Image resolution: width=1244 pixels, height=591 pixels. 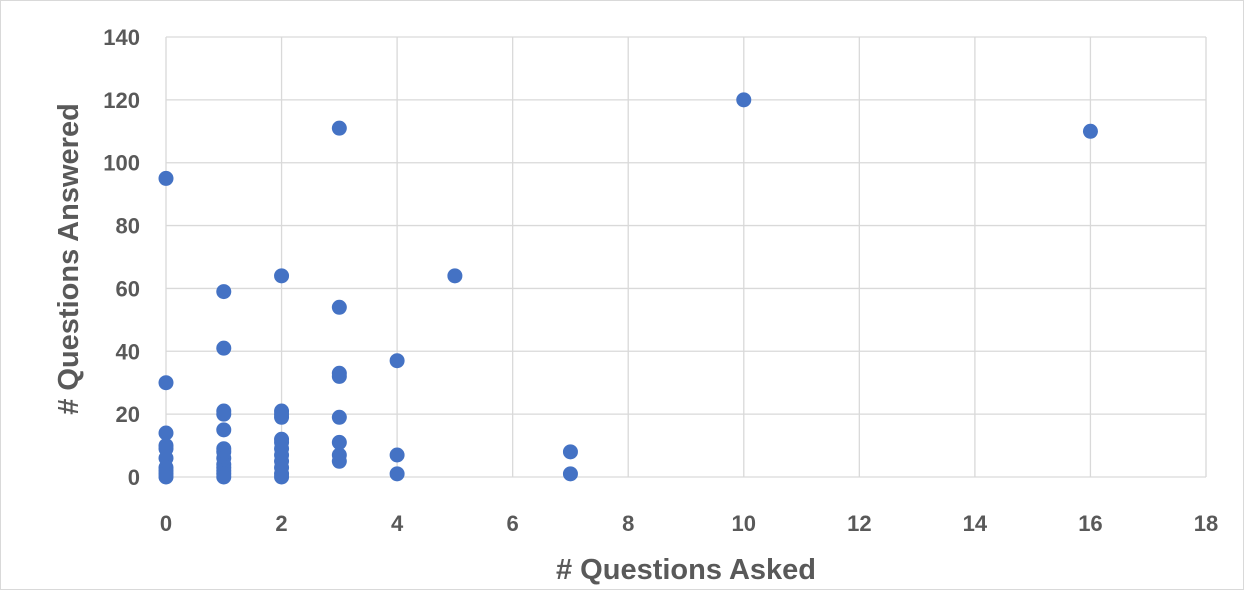 I want to click on x-tick-label: 12, so click(x=859, y=523).